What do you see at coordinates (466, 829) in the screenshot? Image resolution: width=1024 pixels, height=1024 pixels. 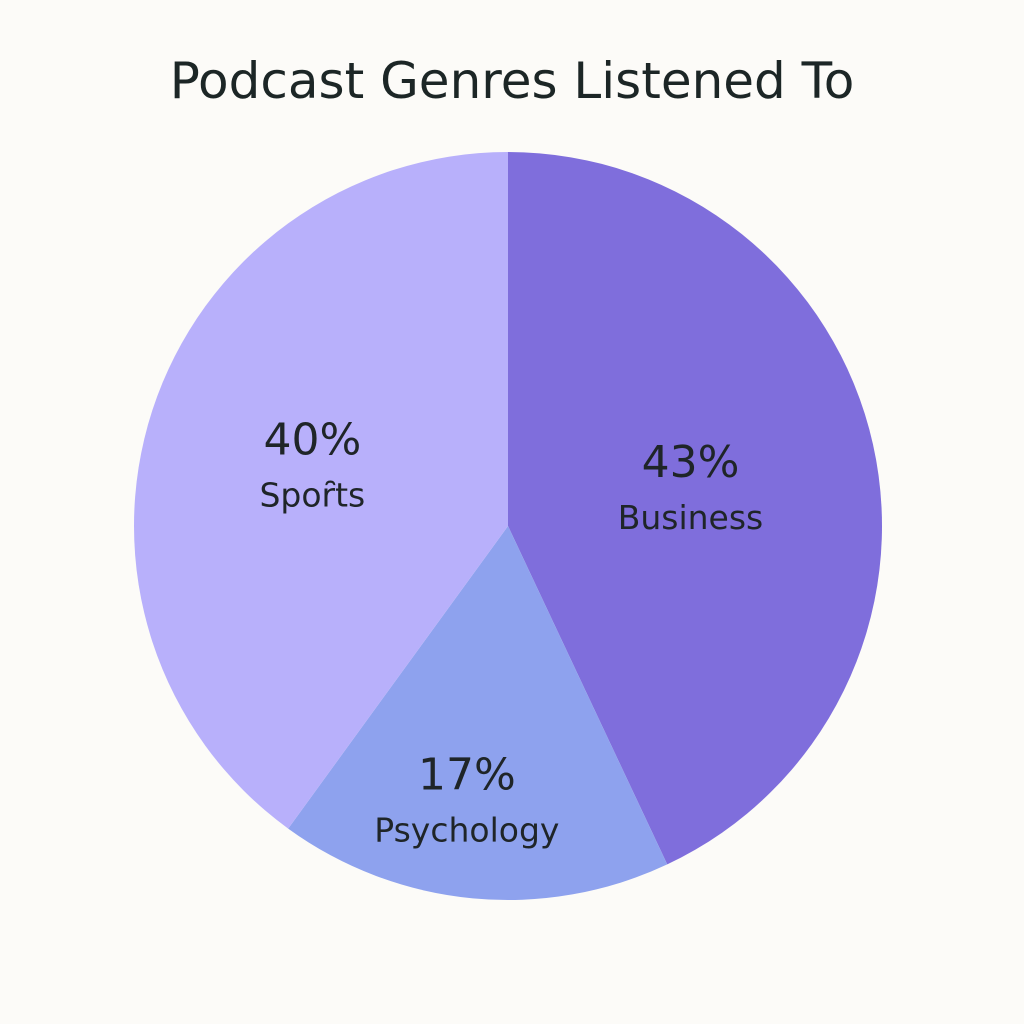 I see `slice-category-label: Psychology` at bounding box center [466, 829].